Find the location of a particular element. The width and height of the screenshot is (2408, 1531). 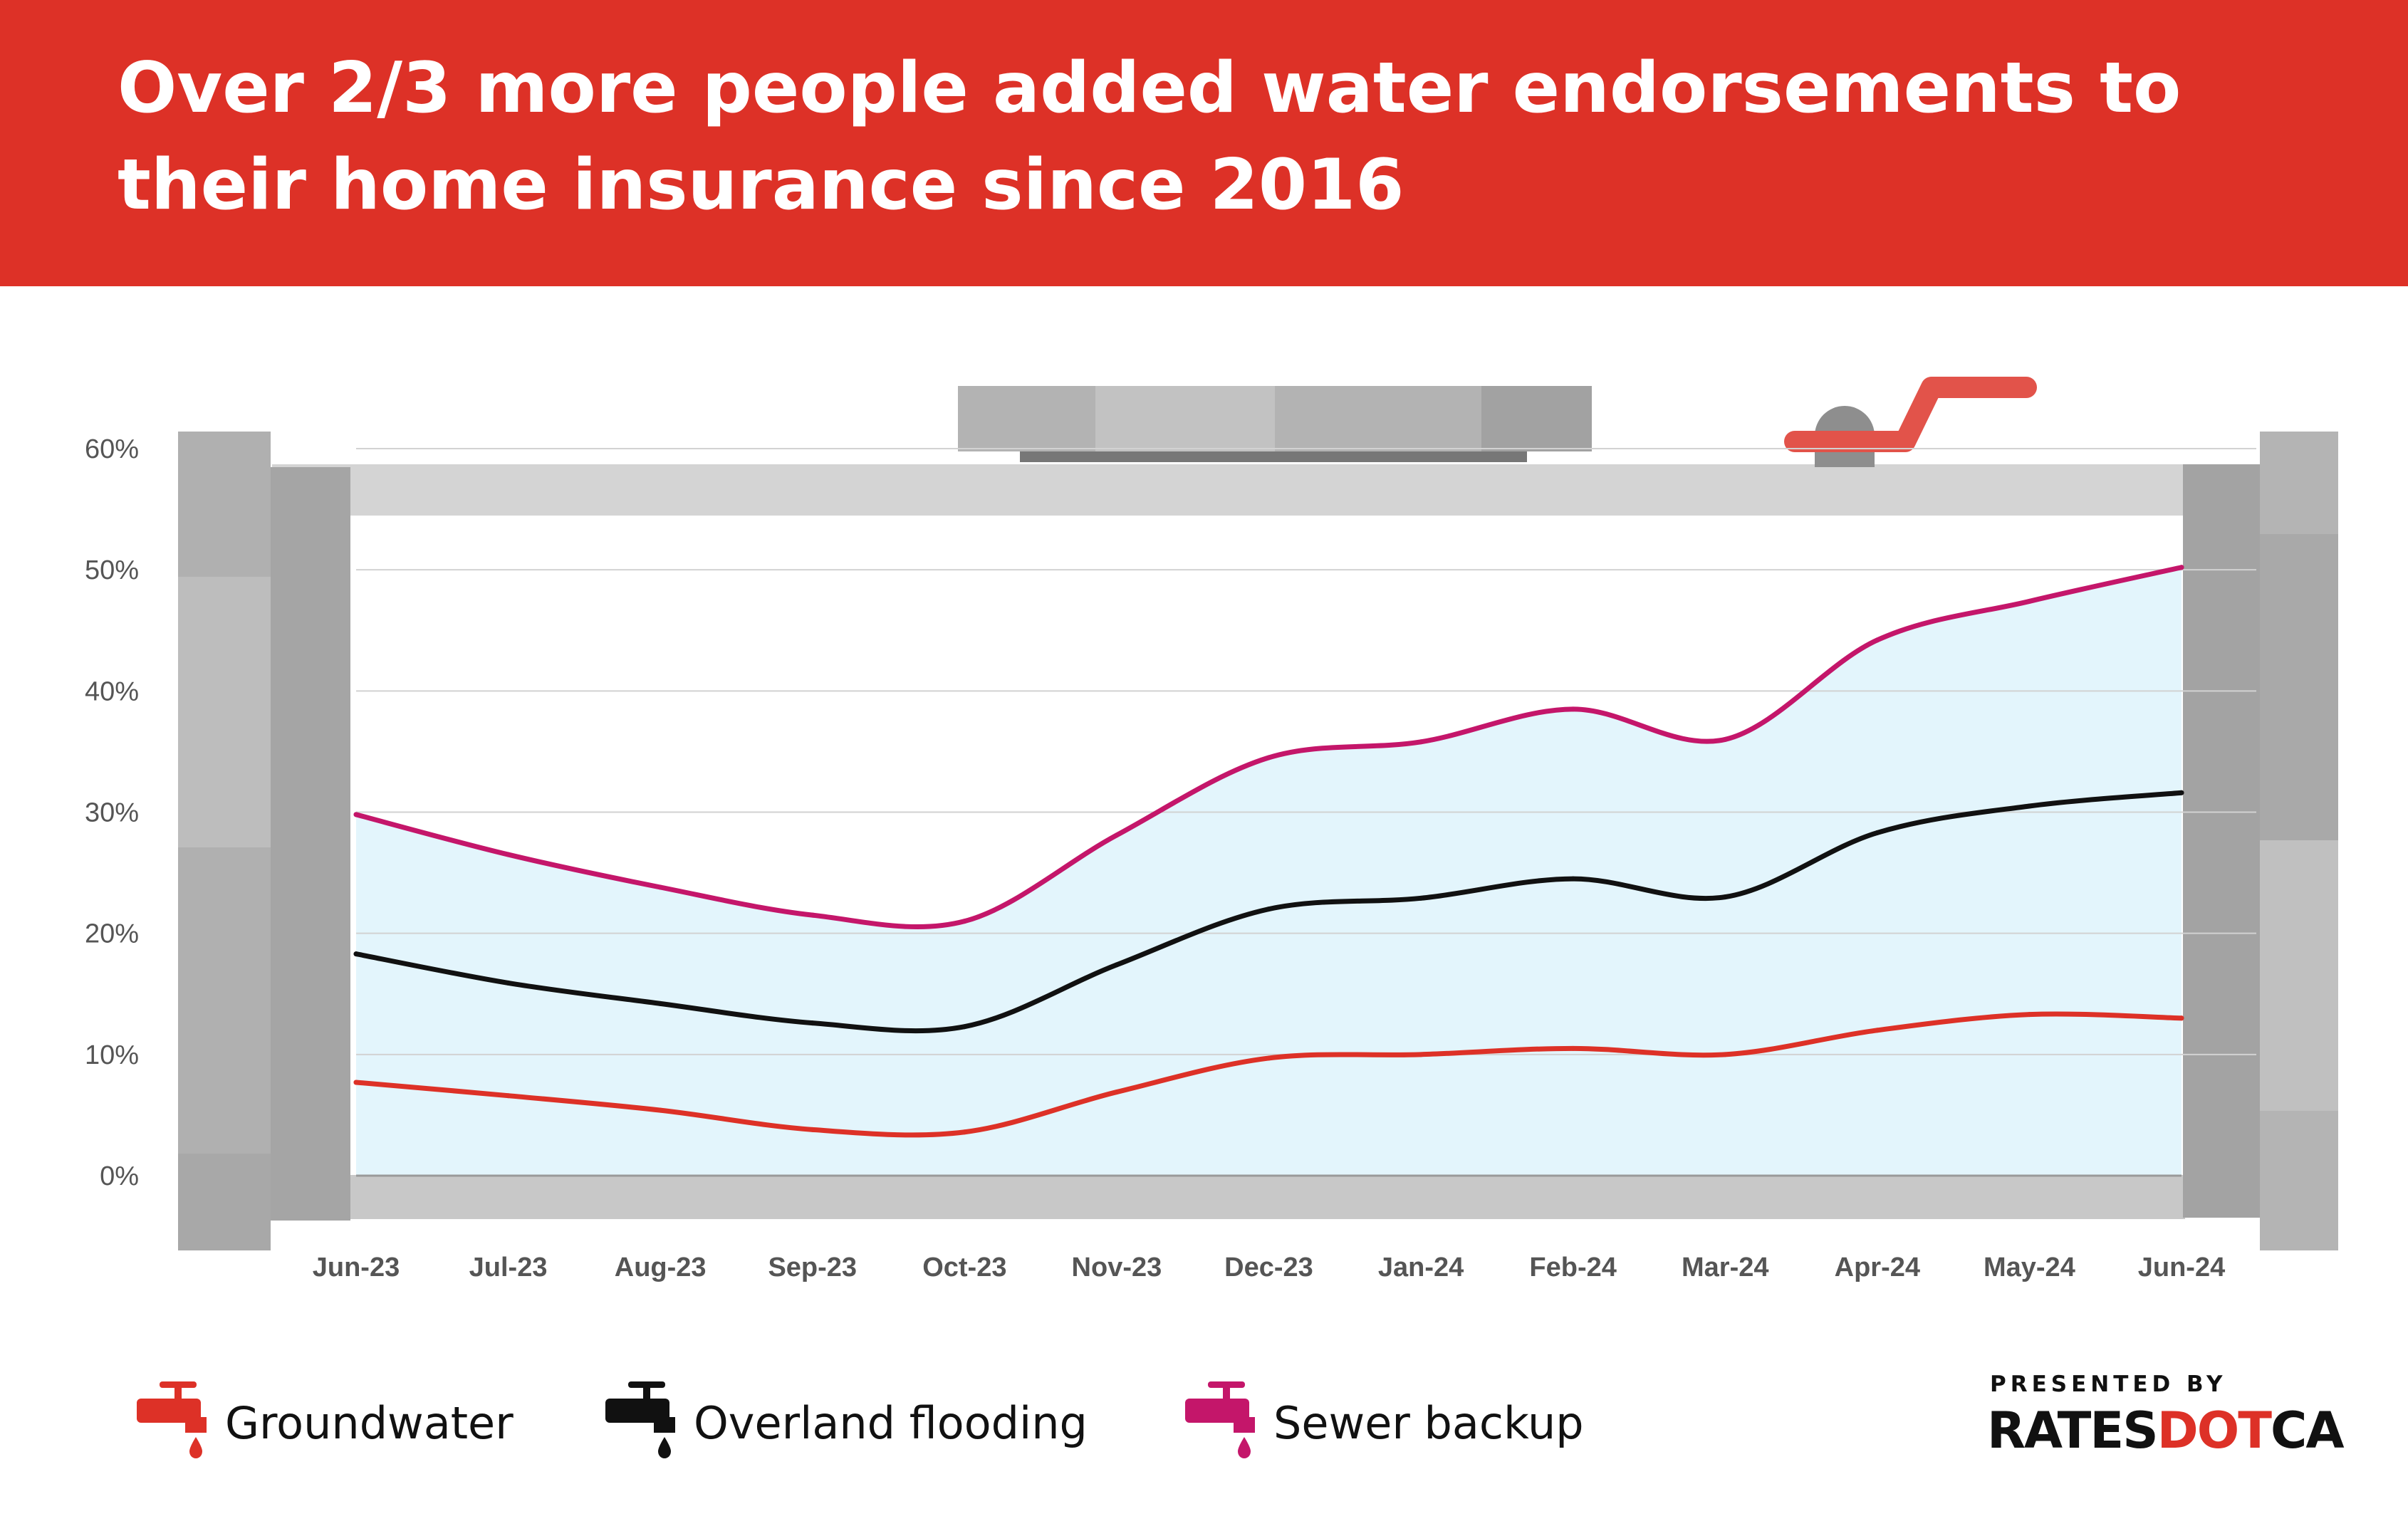

y-tick-label: 60% is located at coordinates (112, 449).